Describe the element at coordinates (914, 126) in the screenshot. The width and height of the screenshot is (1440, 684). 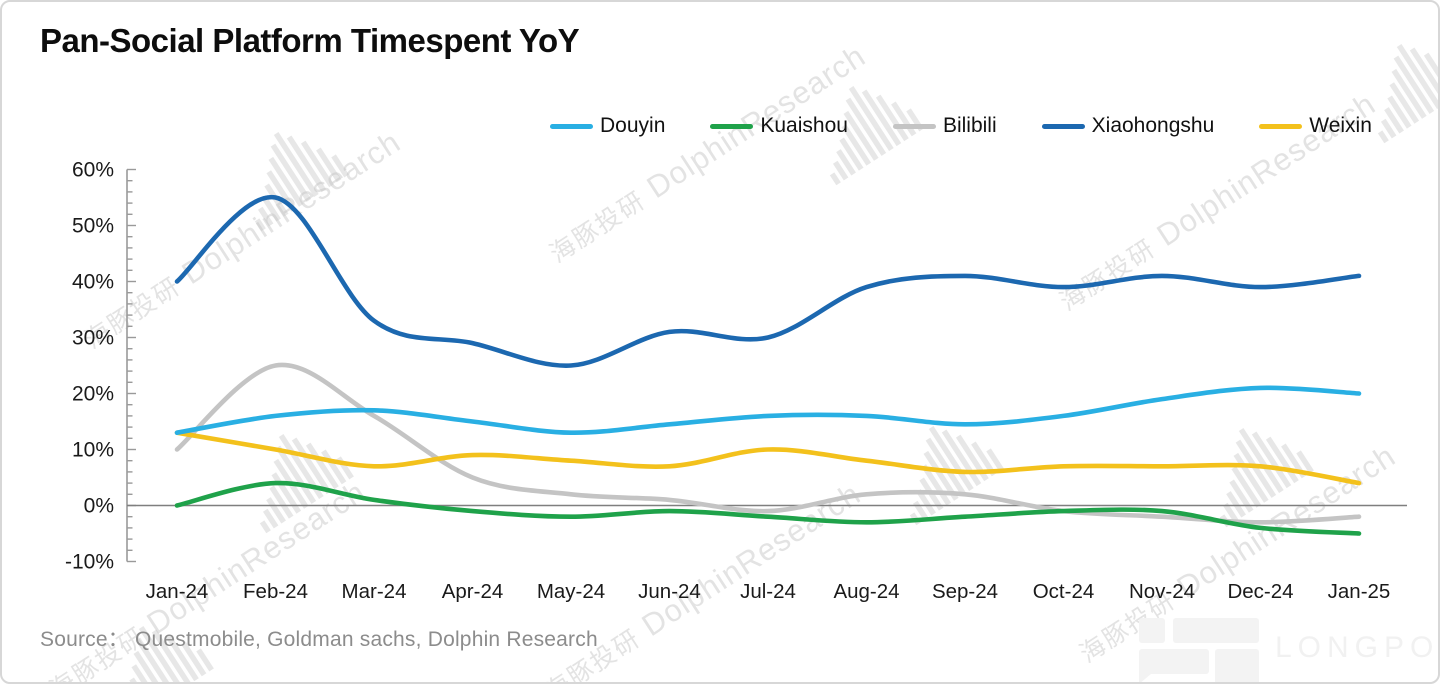
I see `legend-swatch-bilibili` at that location.